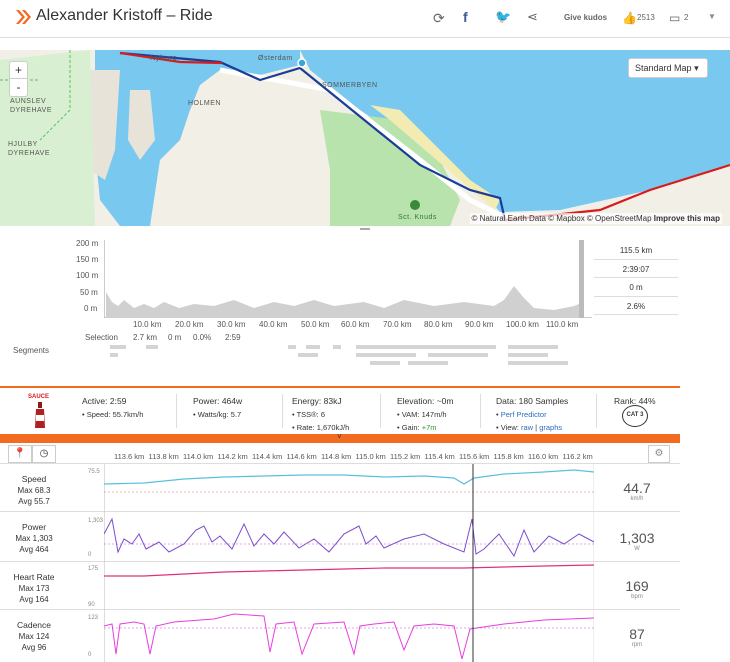  Describe the element at coordinates (34, 636) in the screenshot. I see `row-max: Max 124` at that location.